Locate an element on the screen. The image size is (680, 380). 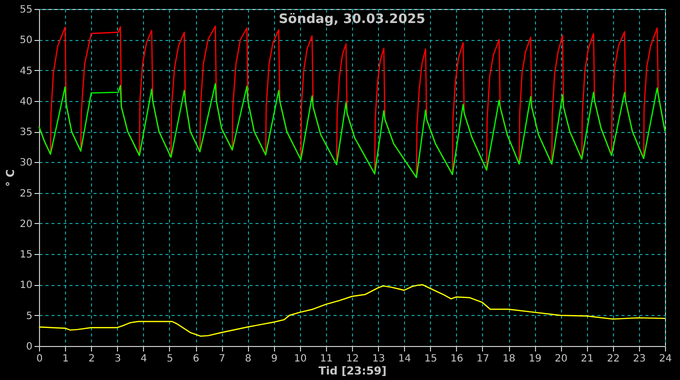
y-tick-label: 50 is located at coordinates (26, 40).